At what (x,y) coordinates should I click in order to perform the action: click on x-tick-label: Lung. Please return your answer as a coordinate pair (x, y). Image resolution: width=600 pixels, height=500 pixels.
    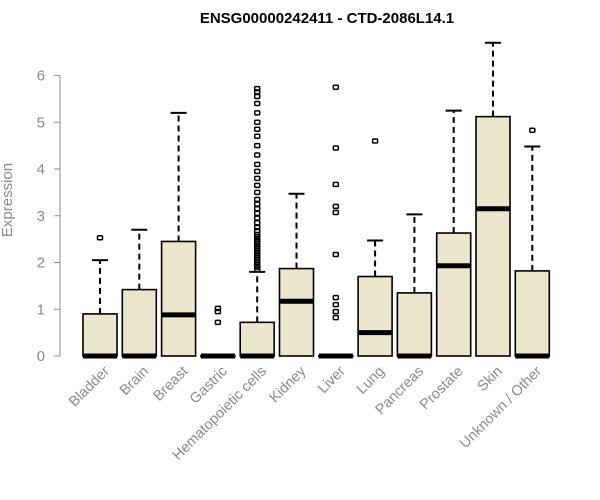
    Looking at the image, I should click on (371, 381).